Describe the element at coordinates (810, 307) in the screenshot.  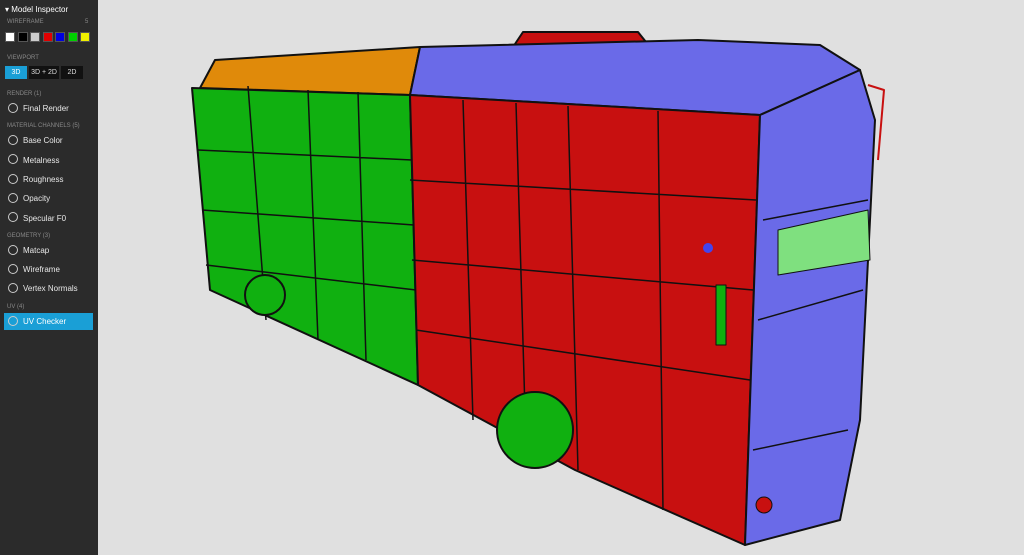
I see `front-face` at that location.